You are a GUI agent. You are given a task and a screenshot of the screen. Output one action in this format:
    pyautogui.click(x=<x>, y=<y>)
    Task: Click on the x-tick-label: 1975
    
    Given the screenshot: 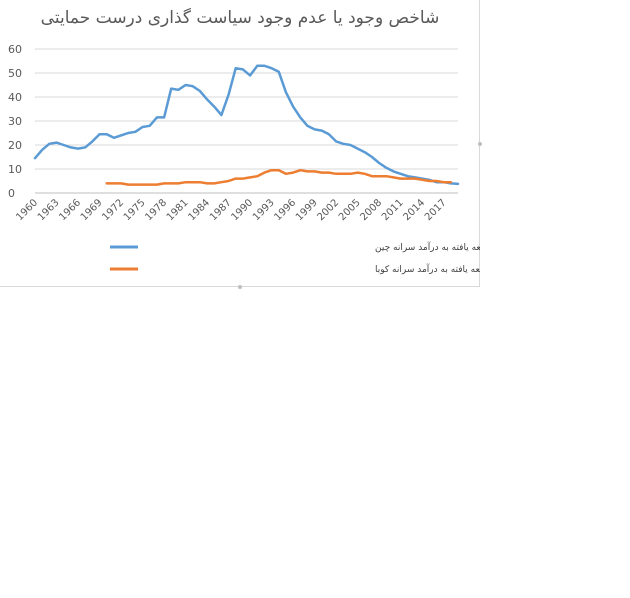 What is the action you would take?
    pyautogui.click(x=135, y=210)
    